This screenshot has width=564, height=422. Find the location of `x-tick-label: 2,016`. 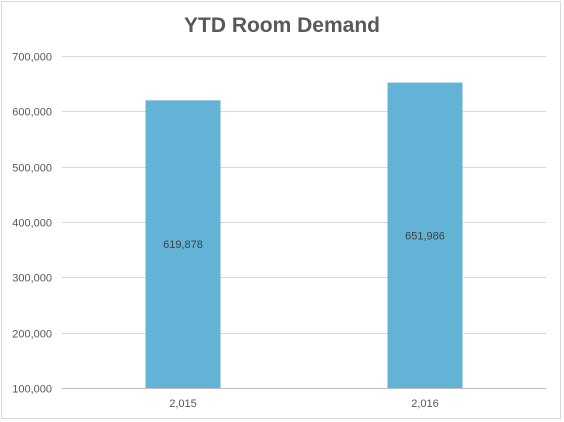

x-tick-label: 2,016 is located at coordinates (425, 404).